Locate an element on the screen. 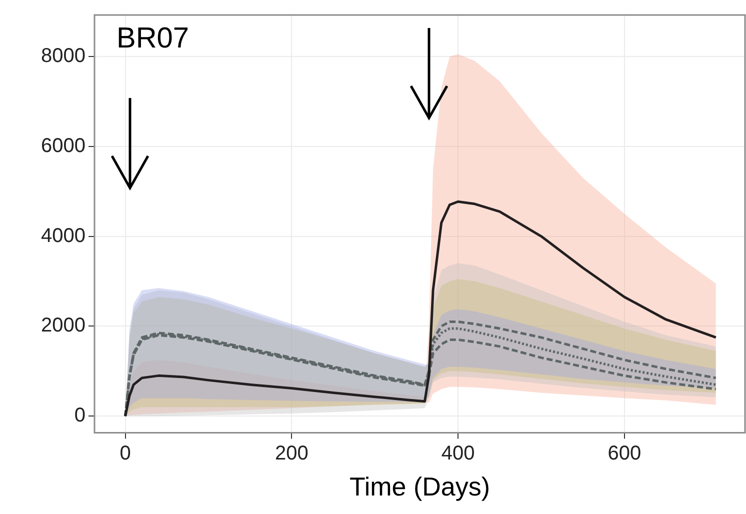 The width and height of the screenshot is (746, 514). x-tick-label: 600 is located at coordinates (625, 453).